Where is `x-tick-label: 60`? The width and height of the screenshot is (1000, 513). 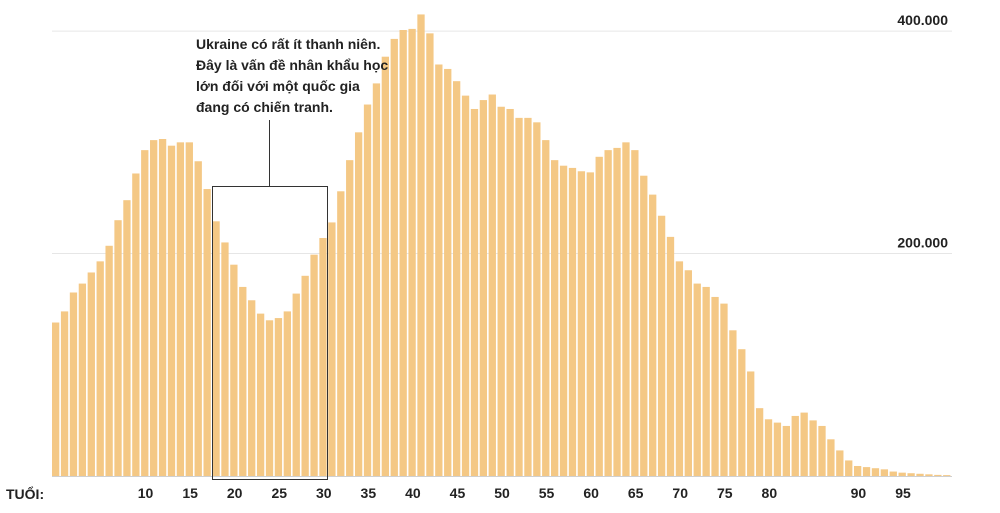 x-tick-label: 60 is located at coordinates (591, 493).